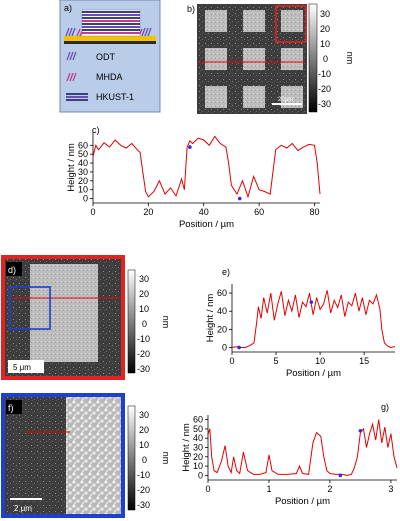 This screenshot has height=521, width=400. What do you see at coordinates (287, 104) in the screenshot?
I see `scalebar-b` at bounding box center [287, 104].